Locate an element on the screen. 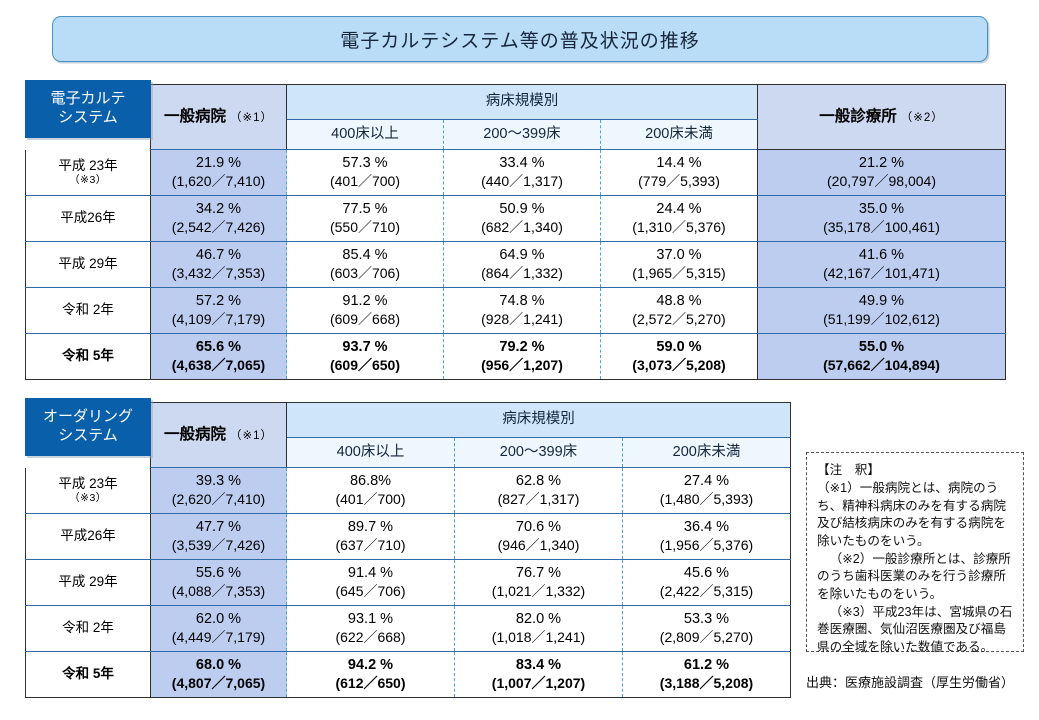  ordering-row-year-label: 令和 5年 is located at coordinates (88, 674).